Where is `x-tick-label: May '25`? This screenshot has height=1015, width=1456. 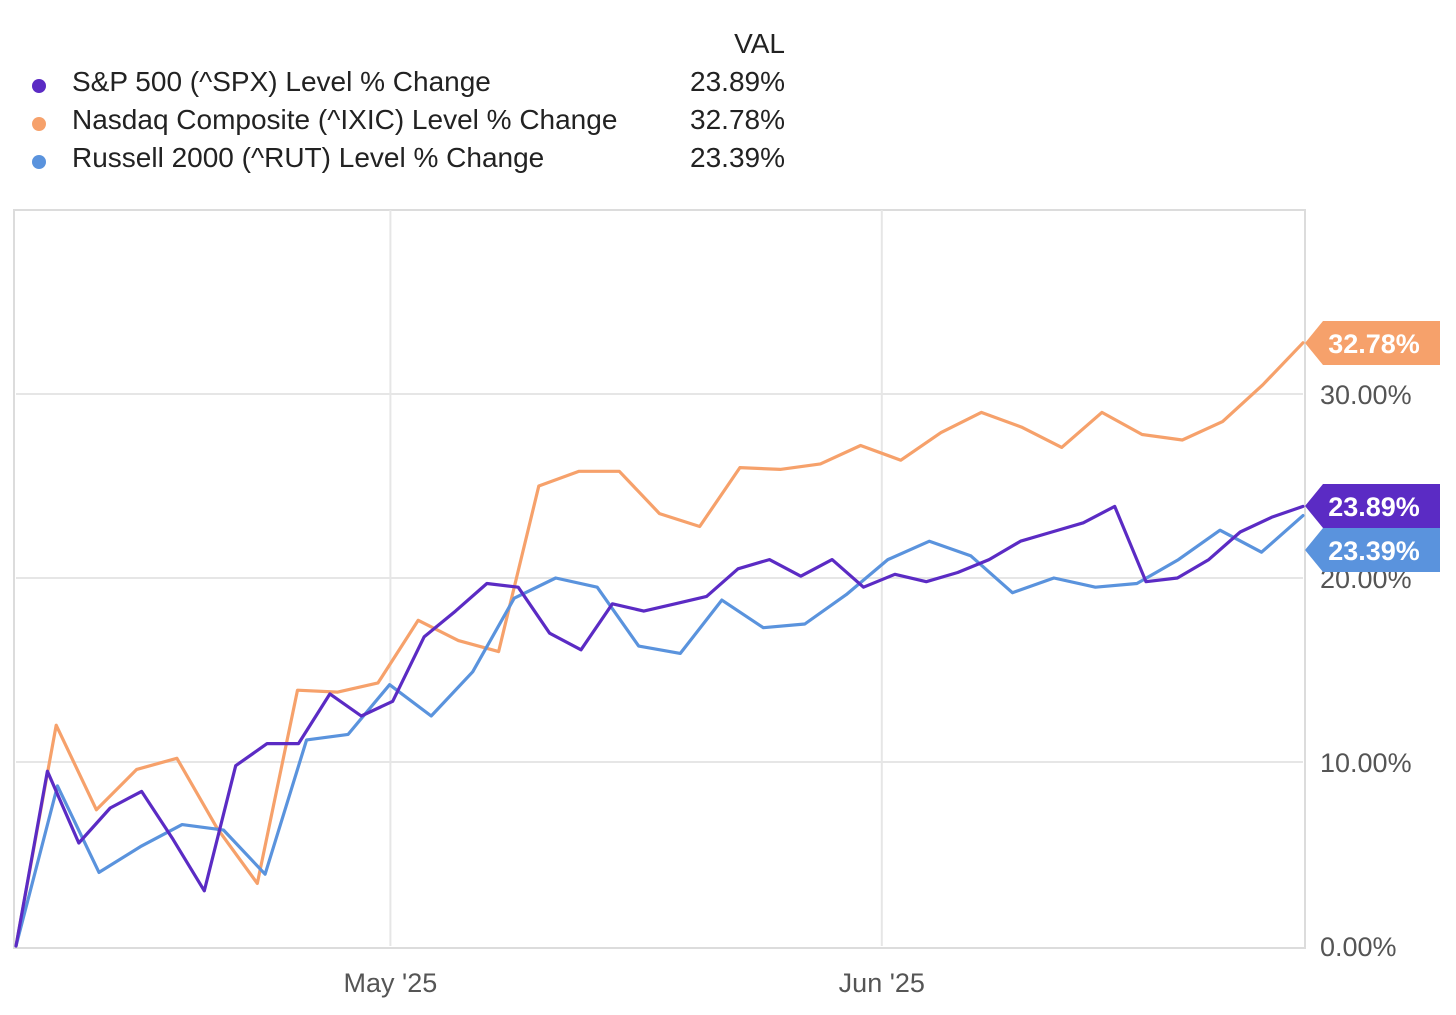
x-tick-label: May '25 is located at coordinates (391, 983).